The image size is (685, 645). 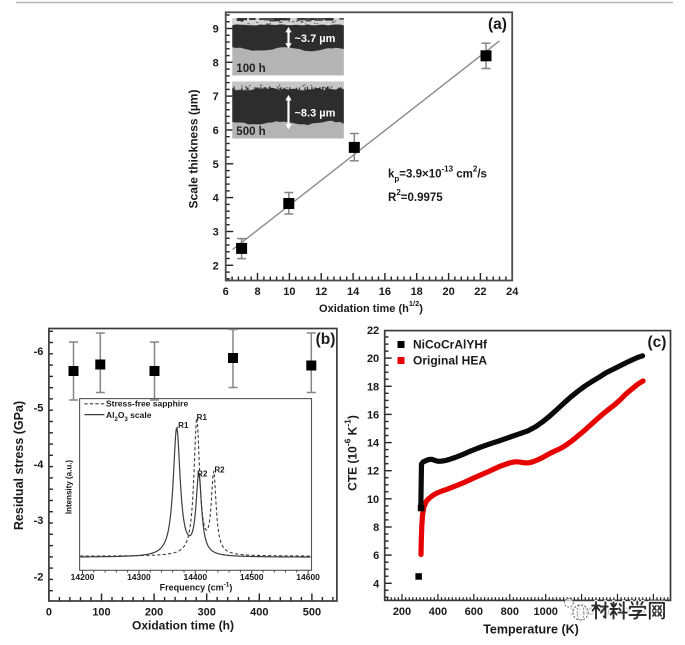 I want to click on svg-text: 7, so click(x=216, y=97).